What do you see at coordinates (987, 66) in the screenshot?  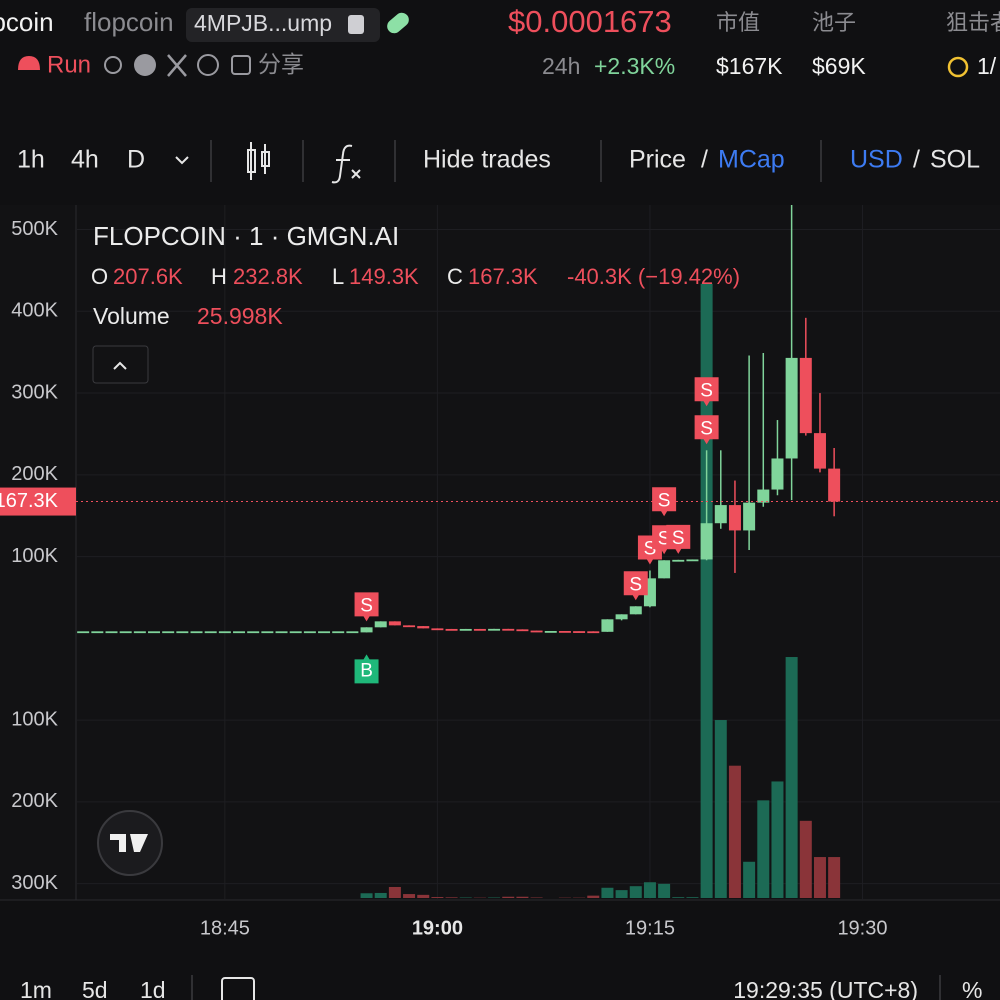 I see `sniper: 1/` at bounding box center [987, 66].